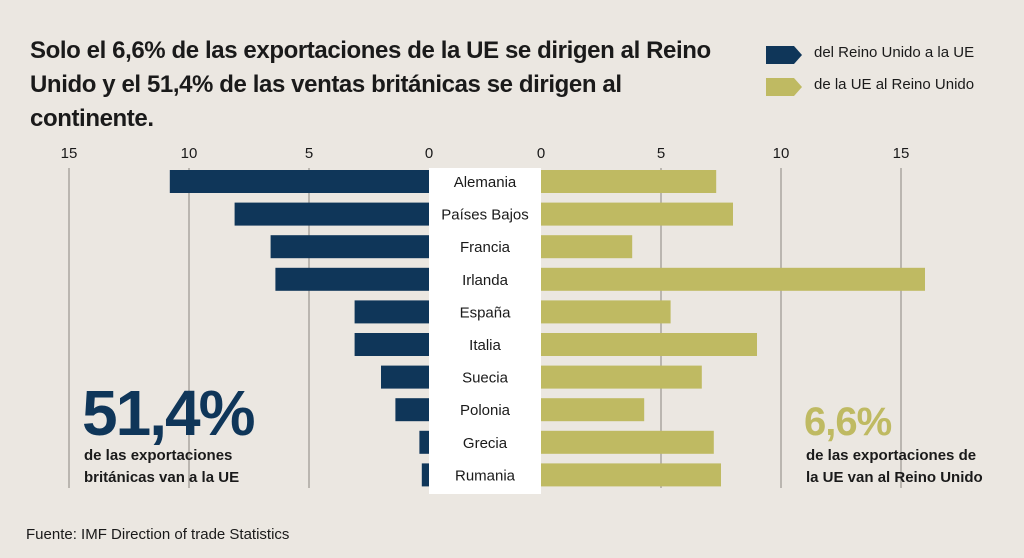 This screenshot has height=558, width=1024. I want to click on legend-swatch-eu-to-uk, so click(784, 87).